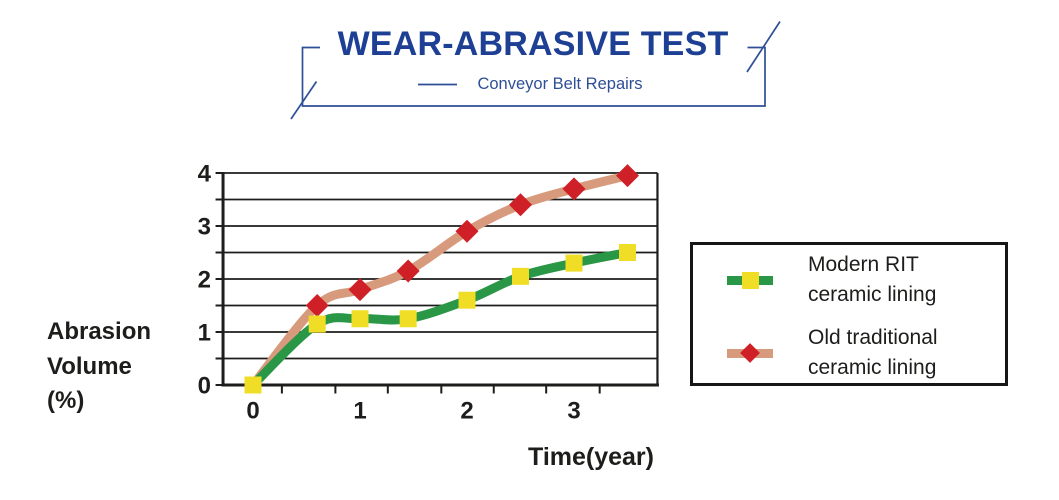 The image size is (1059, 500). What do you see at coordinates (359, 411) in the screenshot?
I see `x-tick-label: 1` at bounding box center [359, 411].